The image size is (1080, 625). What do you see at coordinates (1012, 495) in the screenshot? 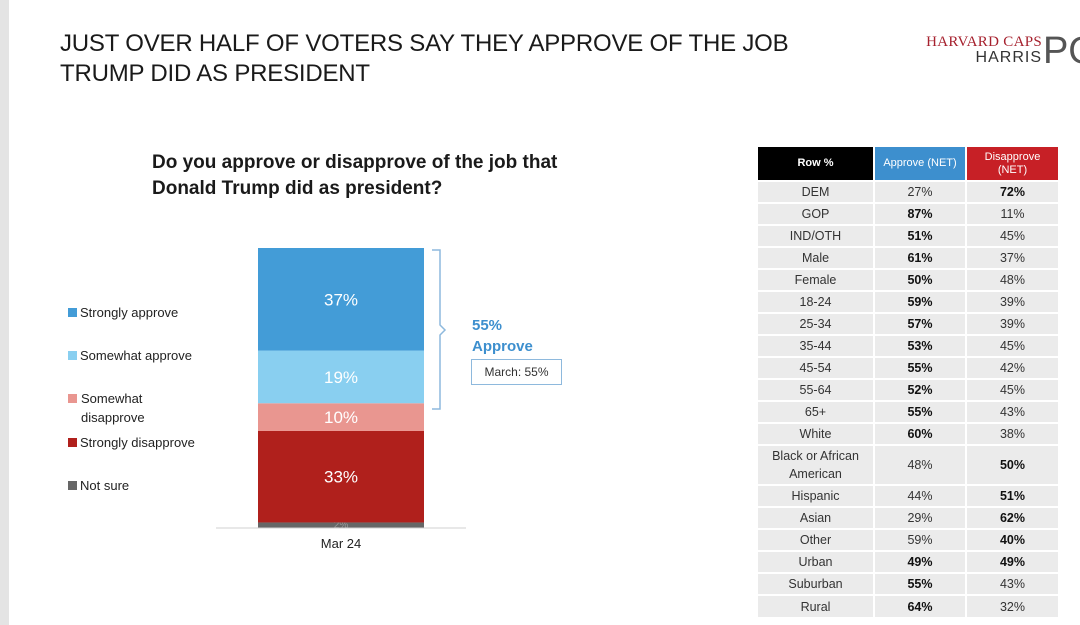
I see `disapprove-cell: 51%` at bounding box center [1012, 495].